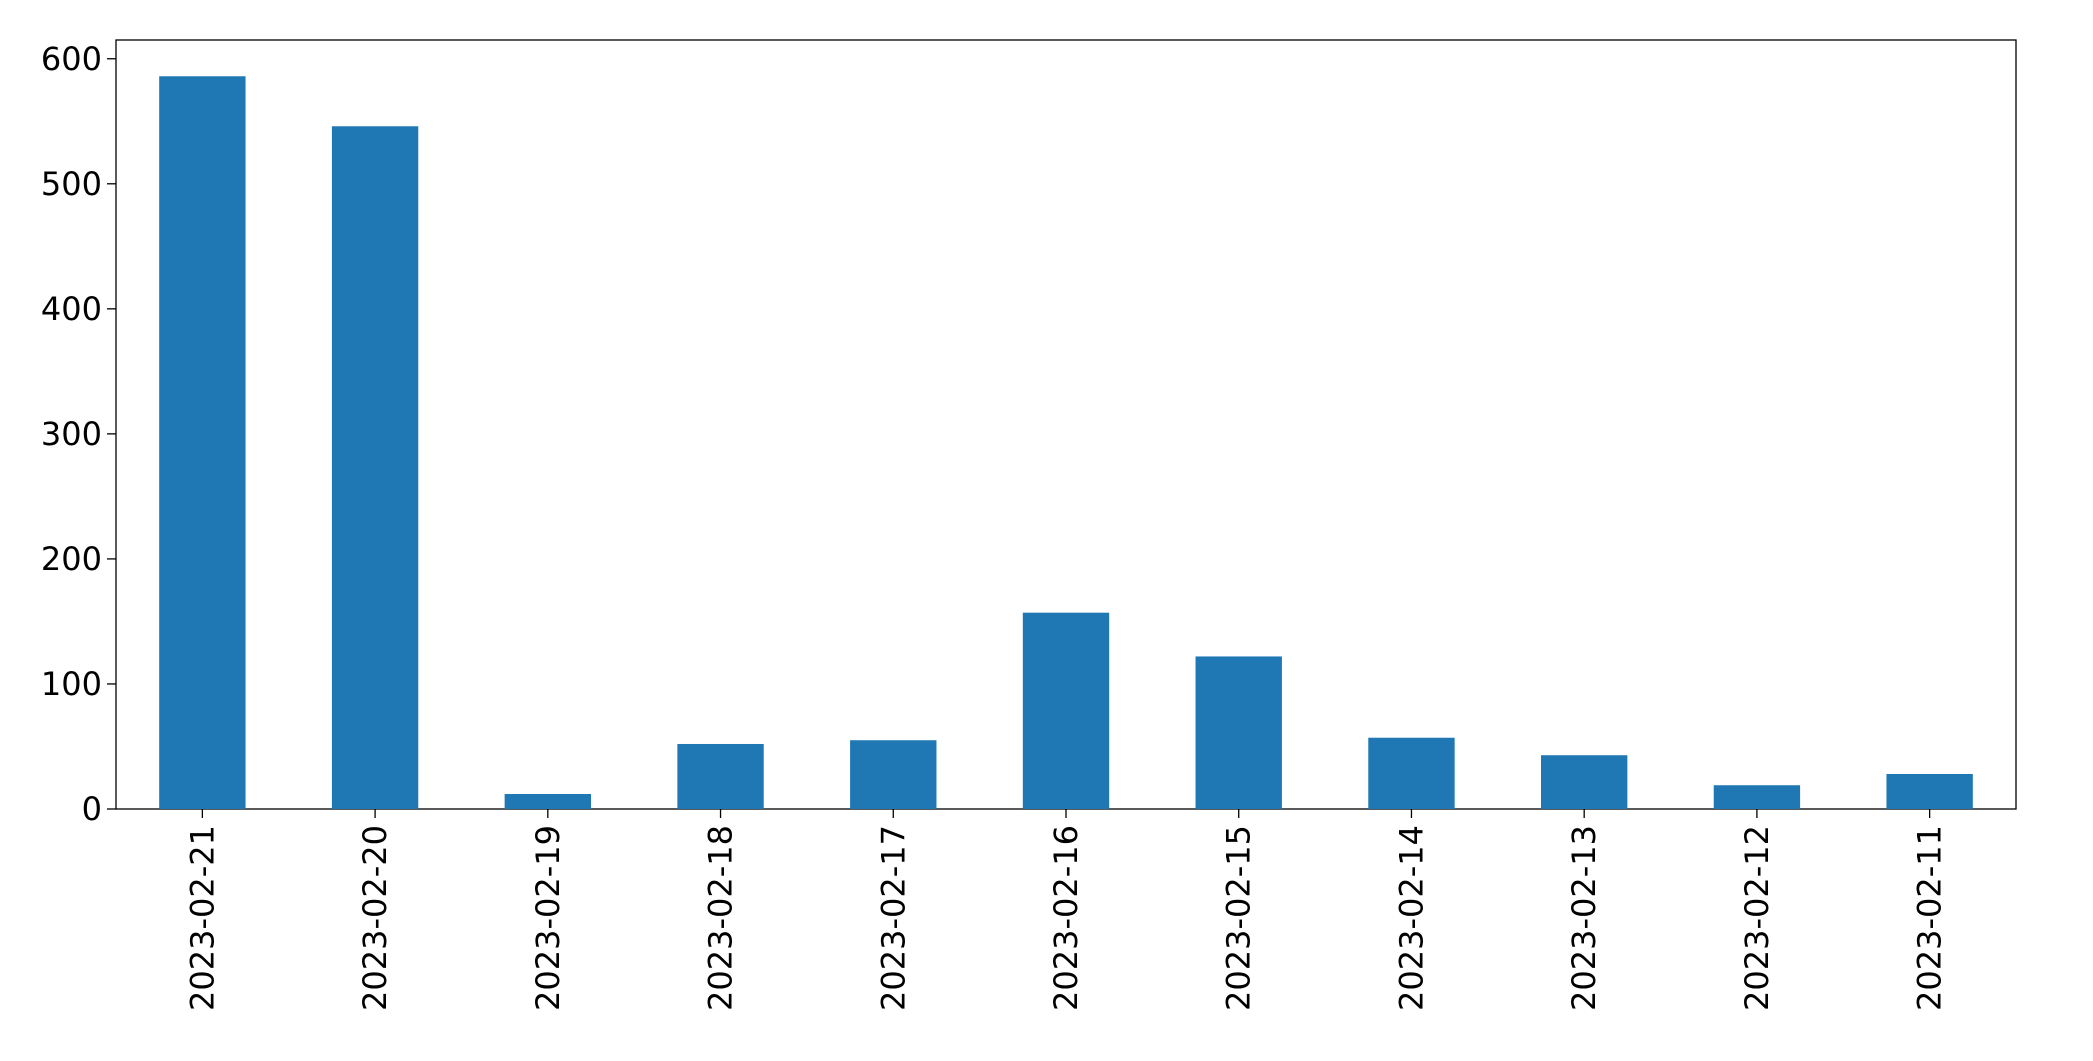 Image resolution: width=2093 pixels, height=1061 pixels. What do you see at coordinates (202, 918) in the screenshot?
I see `x-tick-label: 2023-02-21` at bounding box center [202, 918].